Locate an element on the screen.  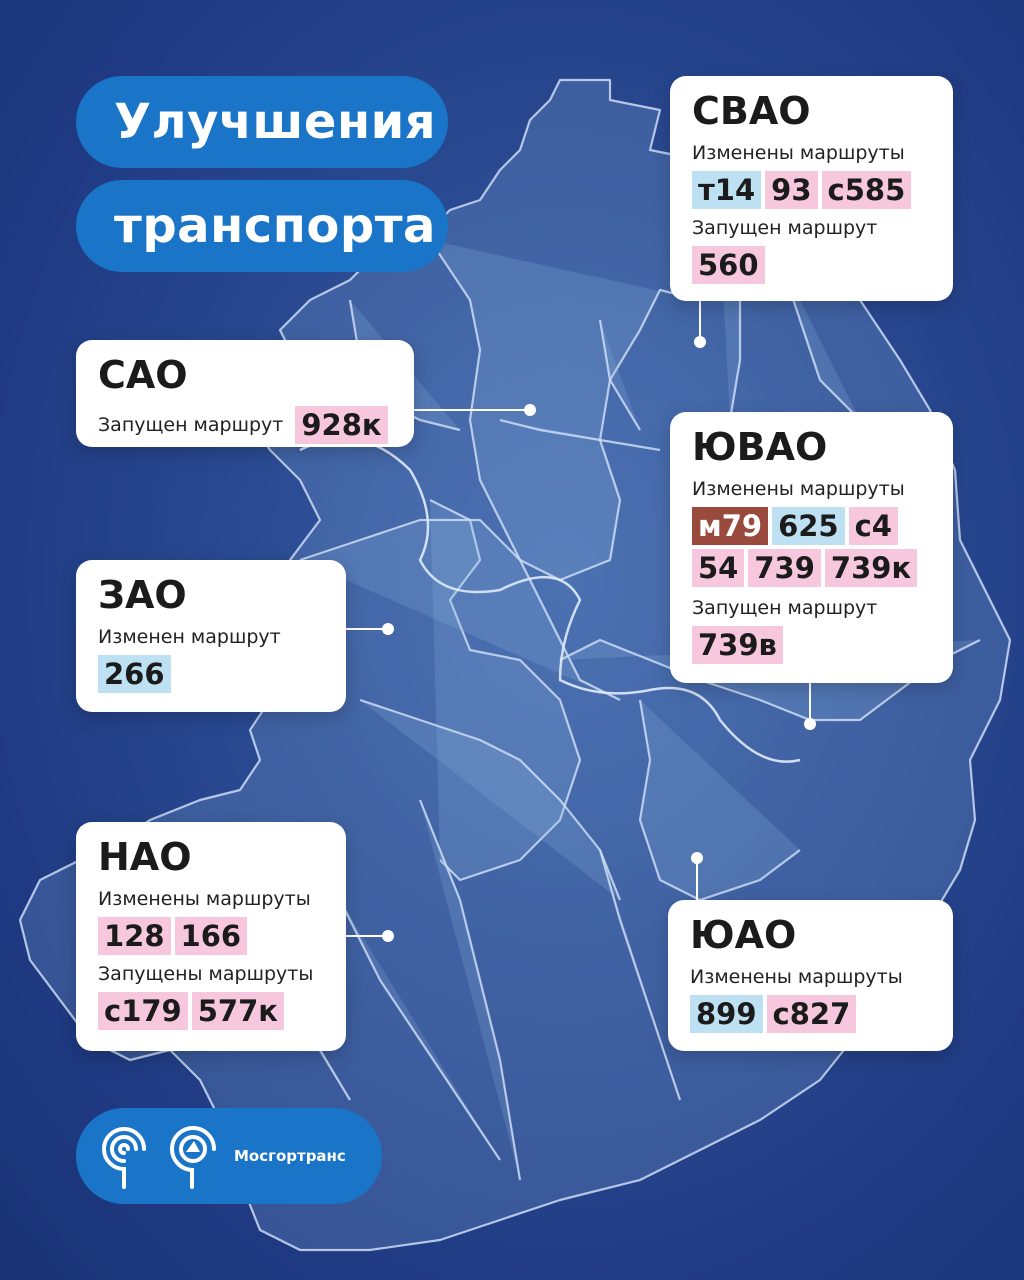
svao-section-1-chips: т14 93 с585 is located at coordinates (811, 189).